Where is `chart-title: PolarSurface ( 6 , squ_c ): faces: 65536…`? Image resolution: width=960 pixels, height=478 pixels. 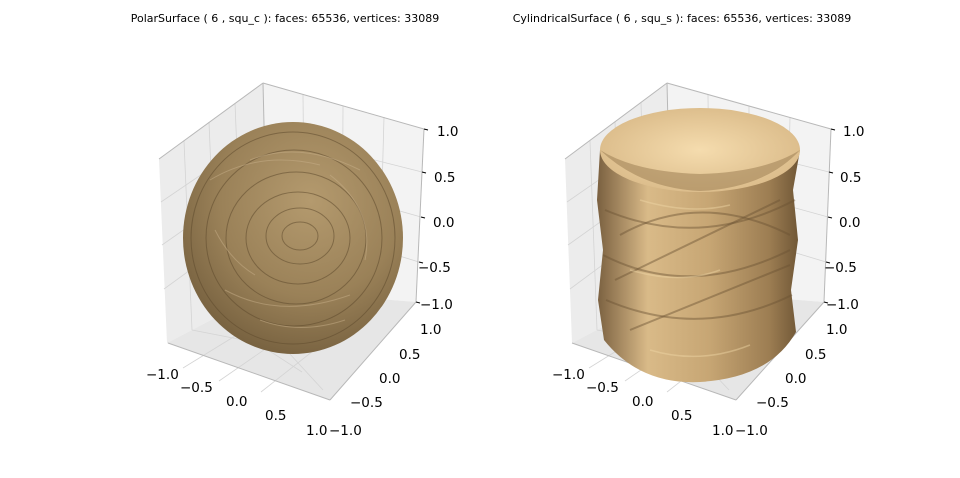
chart-title: PolarSurface ( 6 , squ_c ): faces: 65536… is located at coordinates (285, 18).